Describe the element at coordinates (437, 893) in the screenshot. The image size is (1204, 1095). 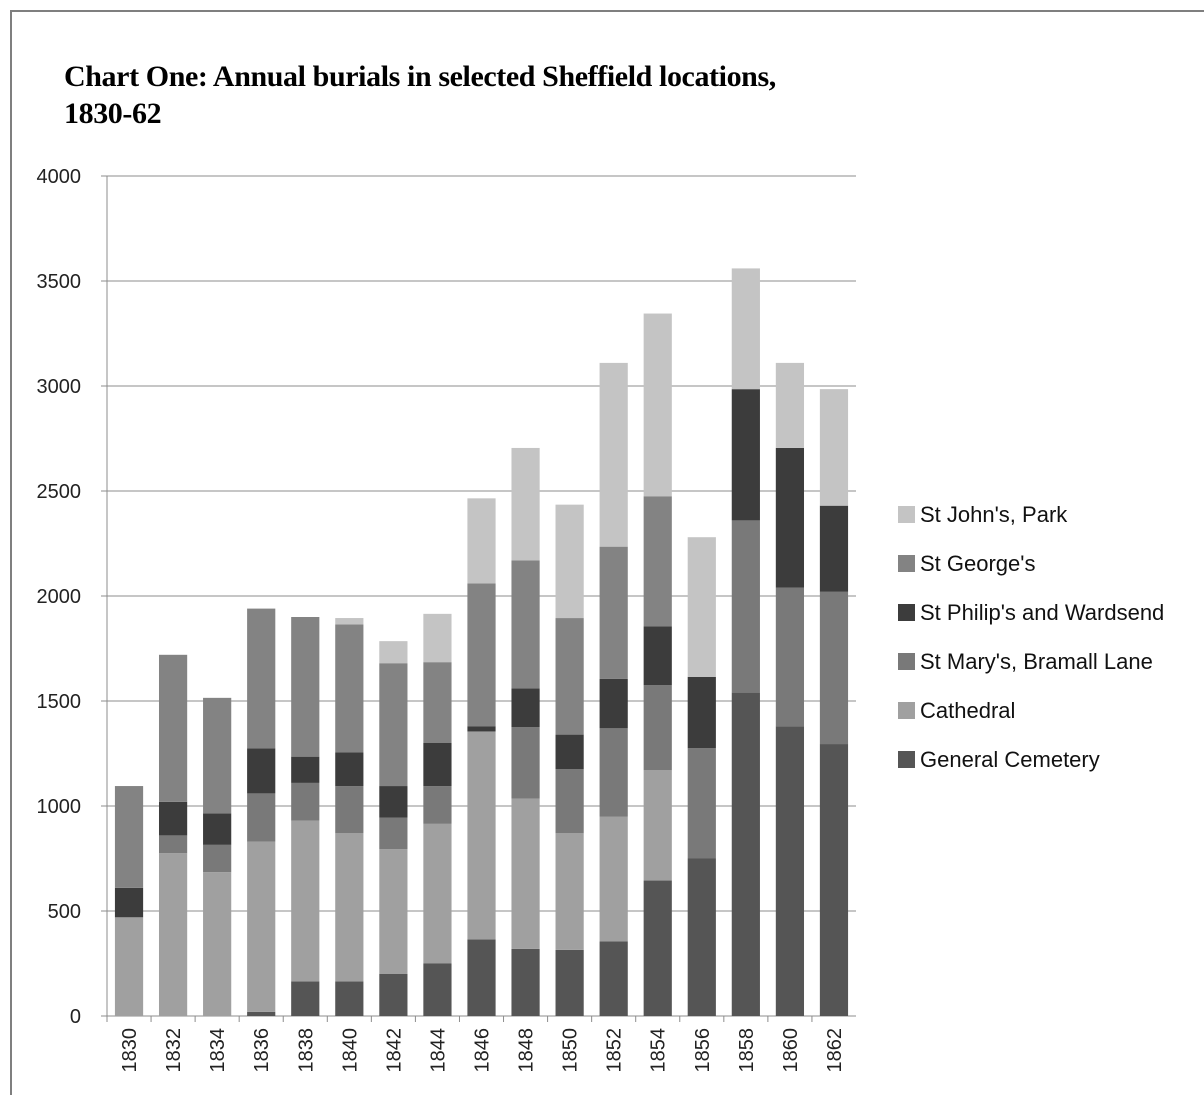
I see `bar-1844-cathedral` at that location.